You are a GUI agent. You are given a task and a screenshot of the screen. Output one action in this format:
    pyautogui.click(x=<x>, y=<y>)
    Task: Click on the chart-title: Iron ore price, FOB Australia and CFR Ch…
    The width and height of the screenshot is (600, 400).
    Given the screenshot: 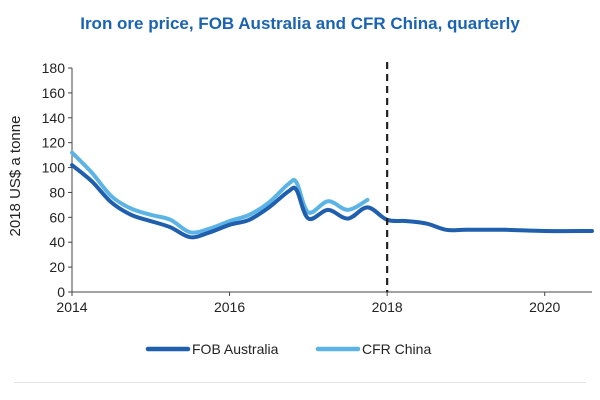 What is the action you would take?
    pyautogui.click(x=300, y=23)
    